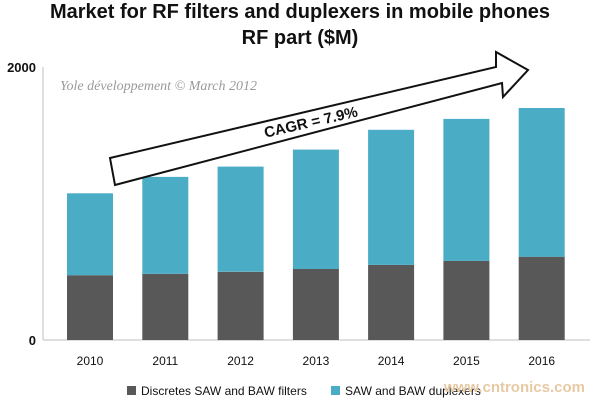 The image size is (600, 403). What do you see at coordinates (158, 86) in the screenshot?
I see `source-annotation: Yole développement © March 2012` at bounding box center [158, 86].